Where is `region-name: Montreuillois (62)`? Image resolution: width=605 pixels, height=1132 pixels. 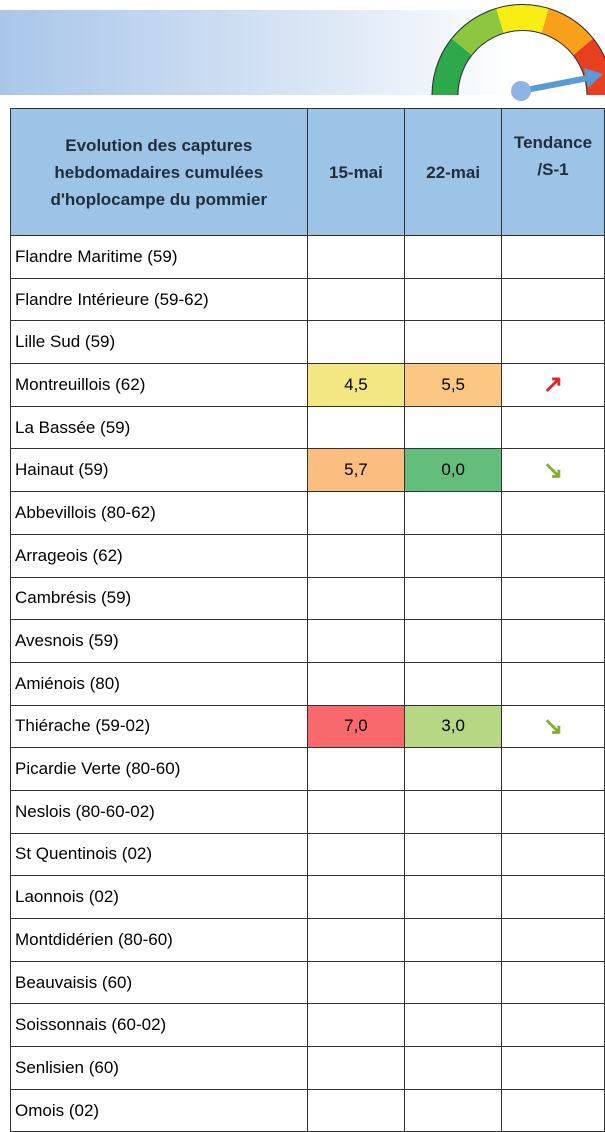
region-name: Montreuillois (62) is located at coordinates (159, 385).